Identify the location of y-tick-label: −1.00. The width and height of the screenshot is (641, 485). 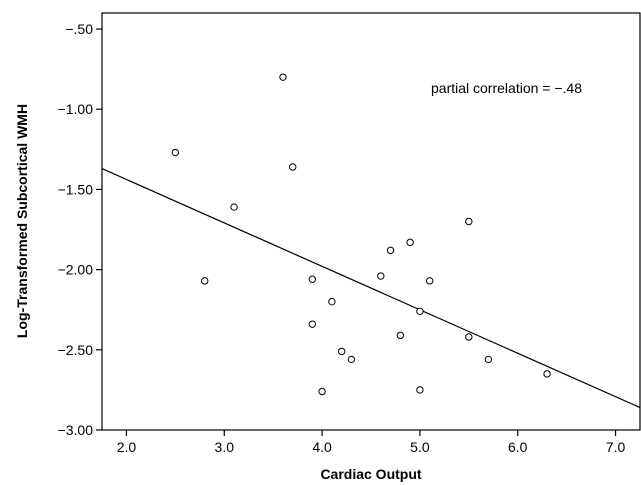
(76, 109).